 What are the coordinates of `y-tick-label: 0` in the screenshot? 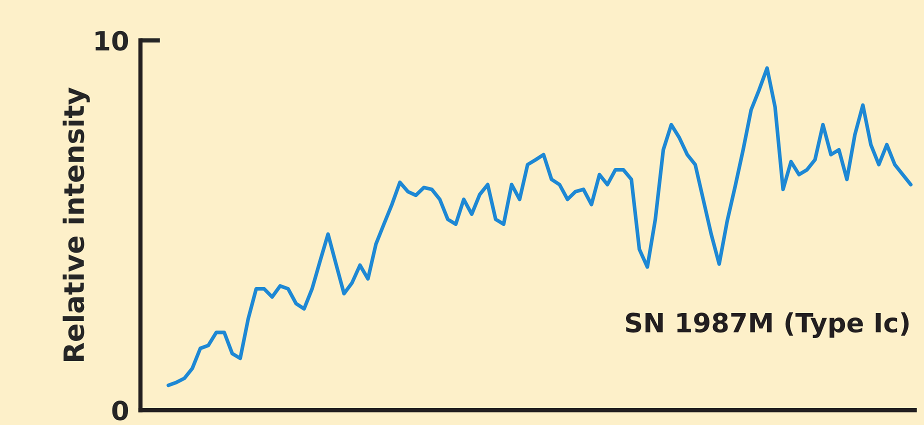 It's located at (120, 410).